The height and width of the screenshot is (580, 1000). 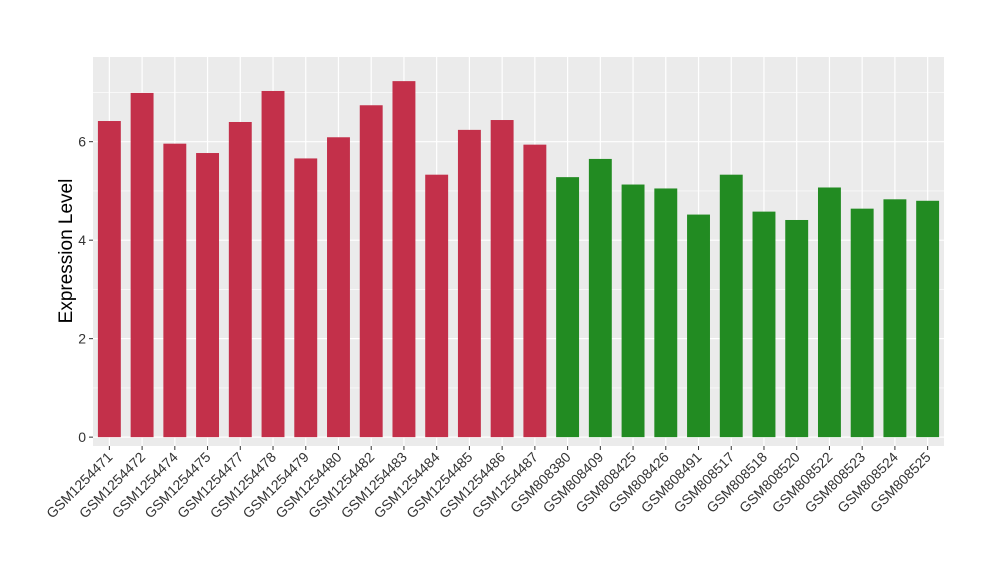 I want to click on bar-GSM808518, so click(x=764, y=324).